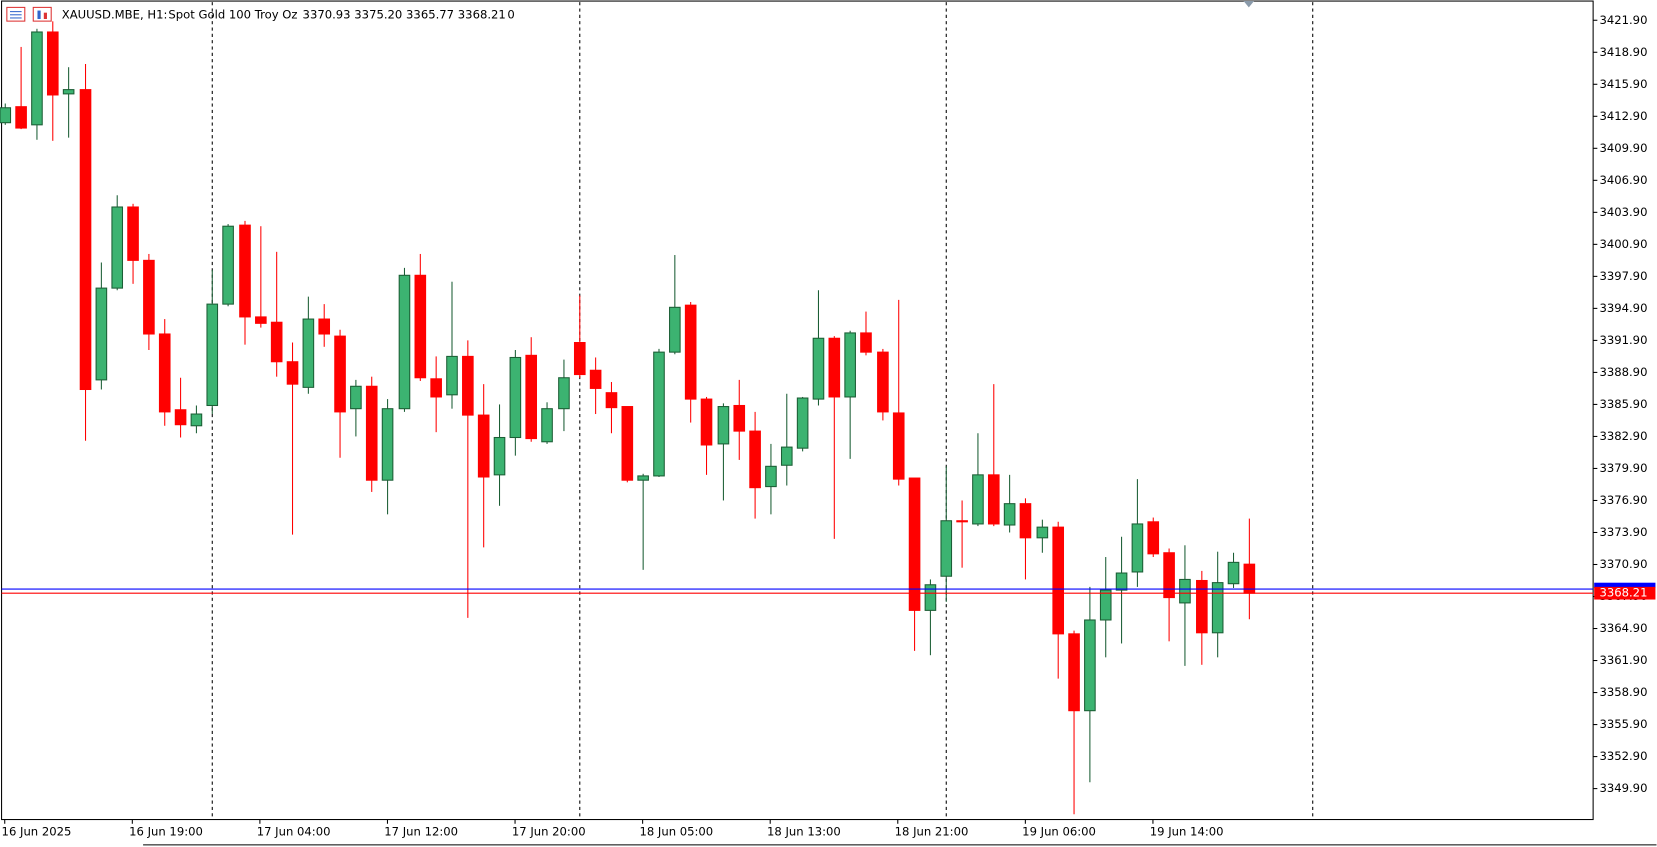  What do you see at coordinates (421, 832) in the screenshot?
I see `x-tick-label: 17 Jun 12:00` at bounding box center [421, 832].